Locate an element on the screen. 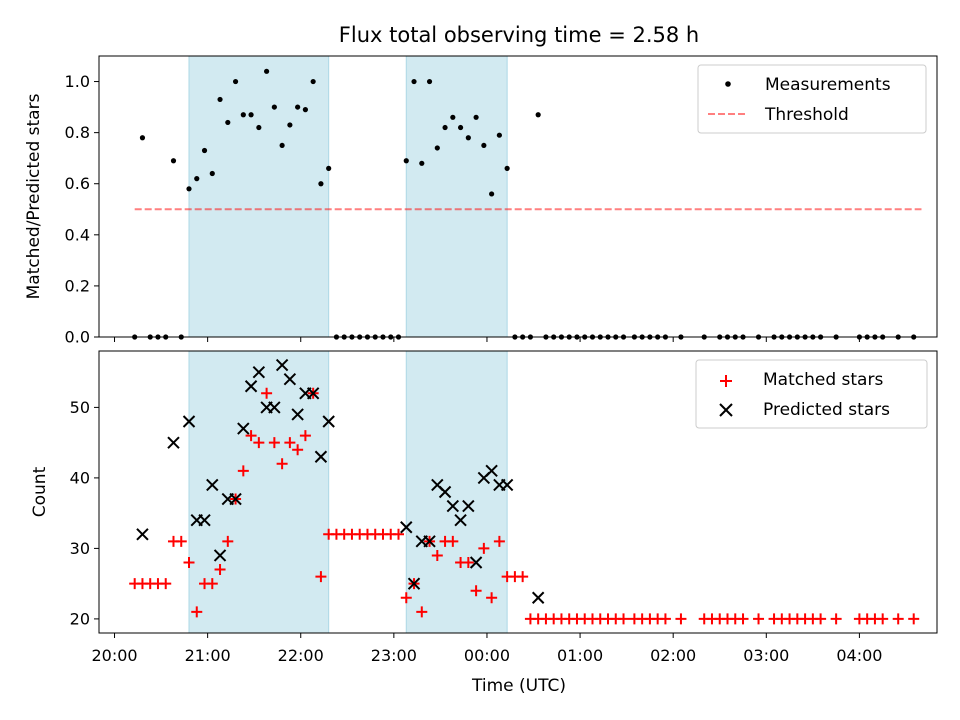 Image resolution: width=960 pixels, height=720 pixels. x-tick-label: 02:00 is located at coordinates (673, 655).